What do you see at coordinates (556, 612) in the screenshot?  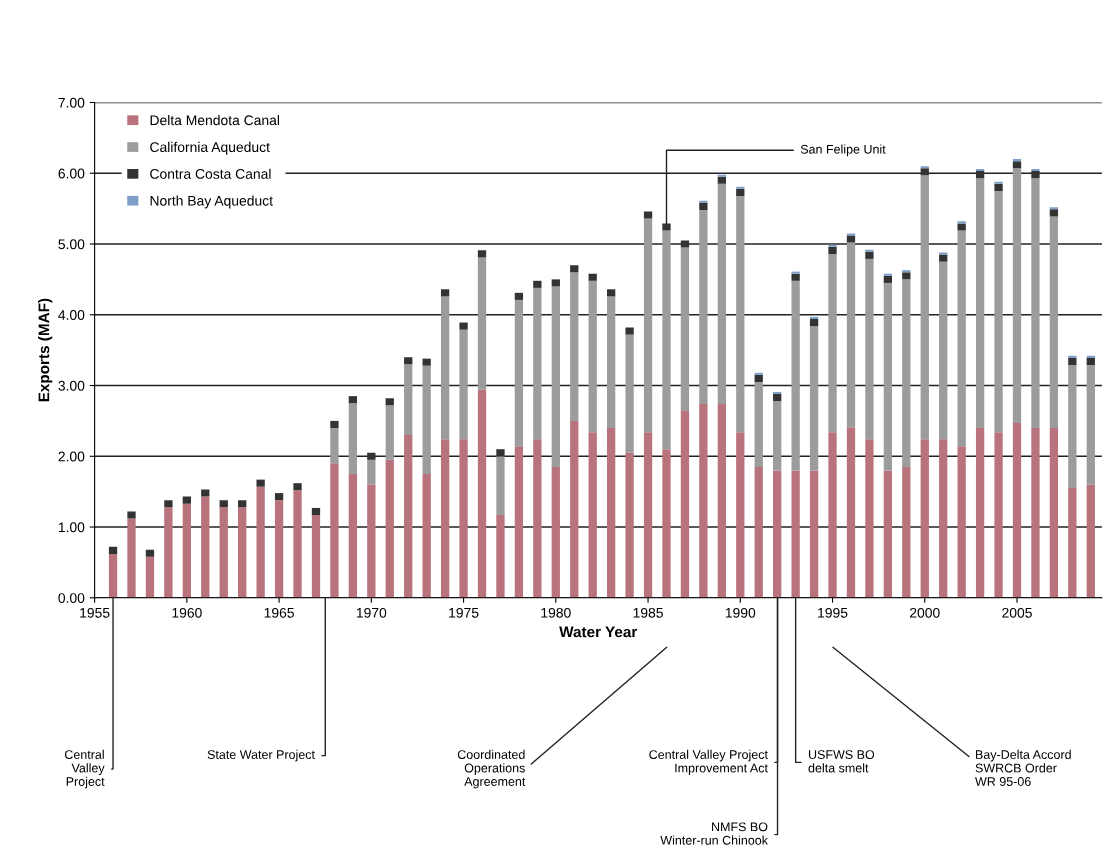 I see `x-tick-label: 1980` at bounding box center [556, 612].